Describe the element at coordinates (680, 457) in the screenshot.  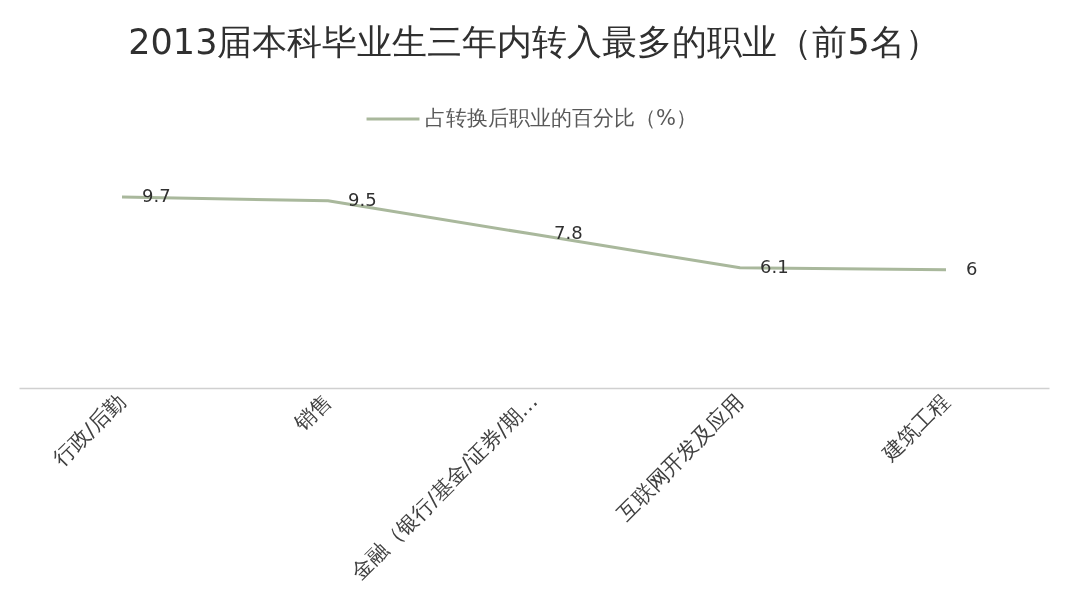
I see `x-tick-label: 互联网开发及应用` at that location.